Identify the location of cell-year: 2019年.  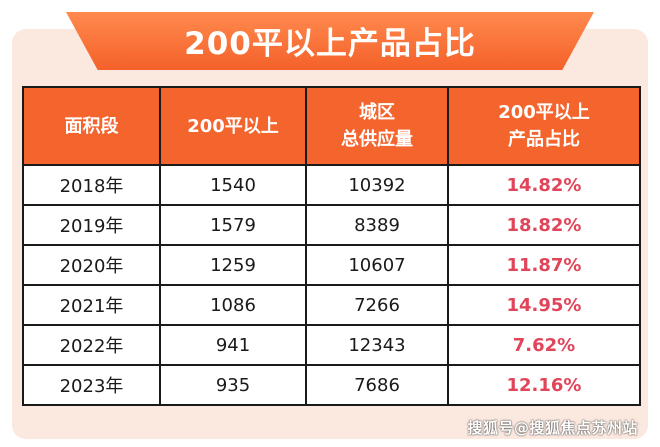
(91, 225).